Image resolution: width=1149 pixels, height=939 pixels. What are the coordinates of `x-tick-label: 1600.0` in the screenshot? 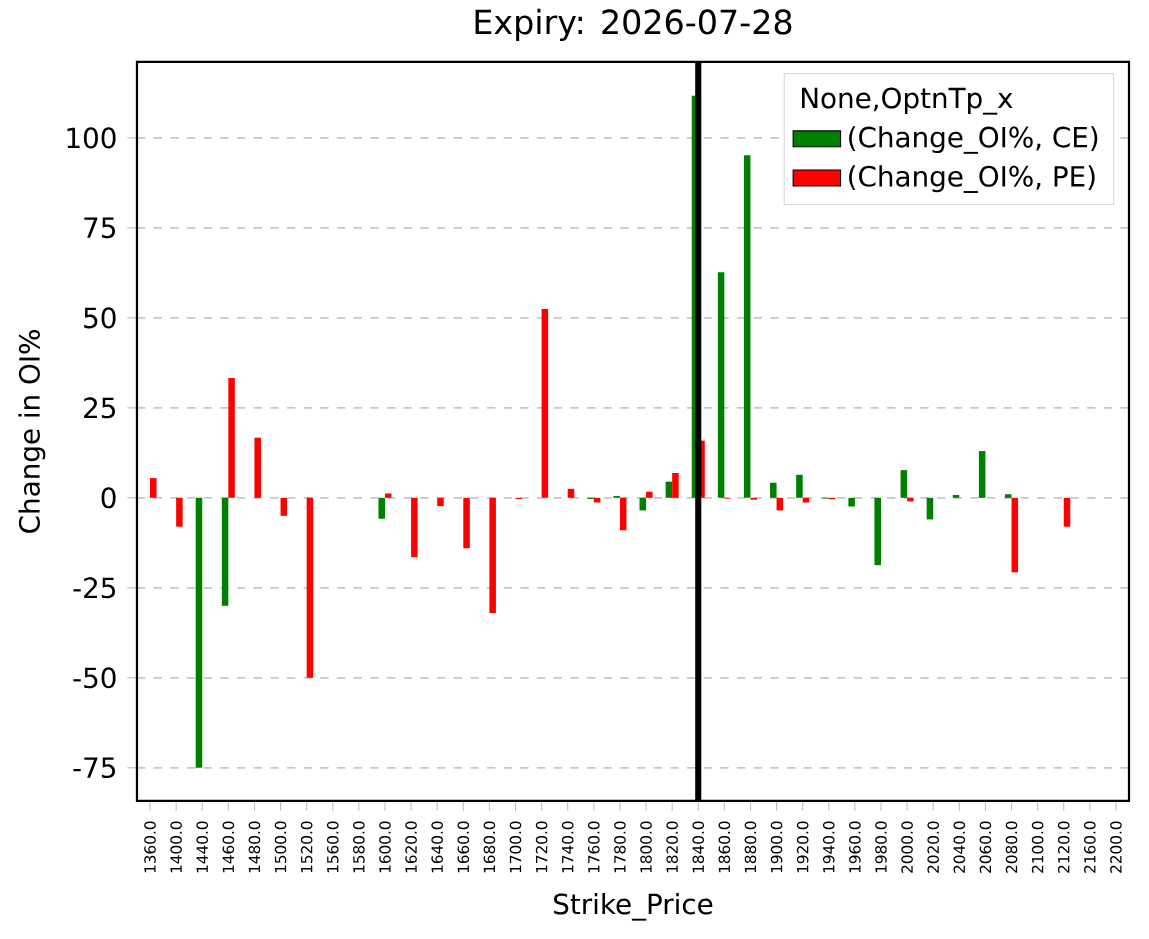 It's located at (385, 847).